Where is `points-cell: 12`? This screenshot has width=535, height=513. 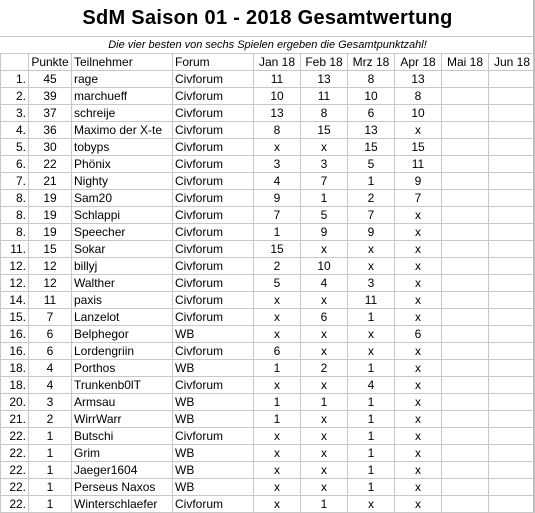
points-cell: 12 is located at coordinates (50, 283).